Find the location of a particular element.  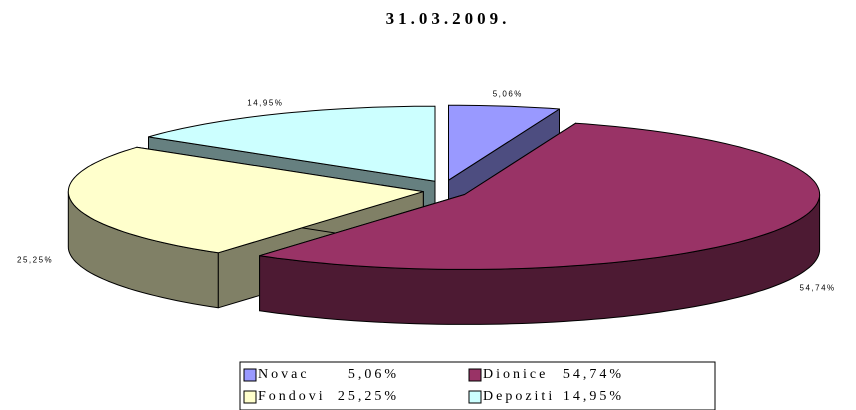

legend-label: Depoziti is located at coordinates (519, 396).